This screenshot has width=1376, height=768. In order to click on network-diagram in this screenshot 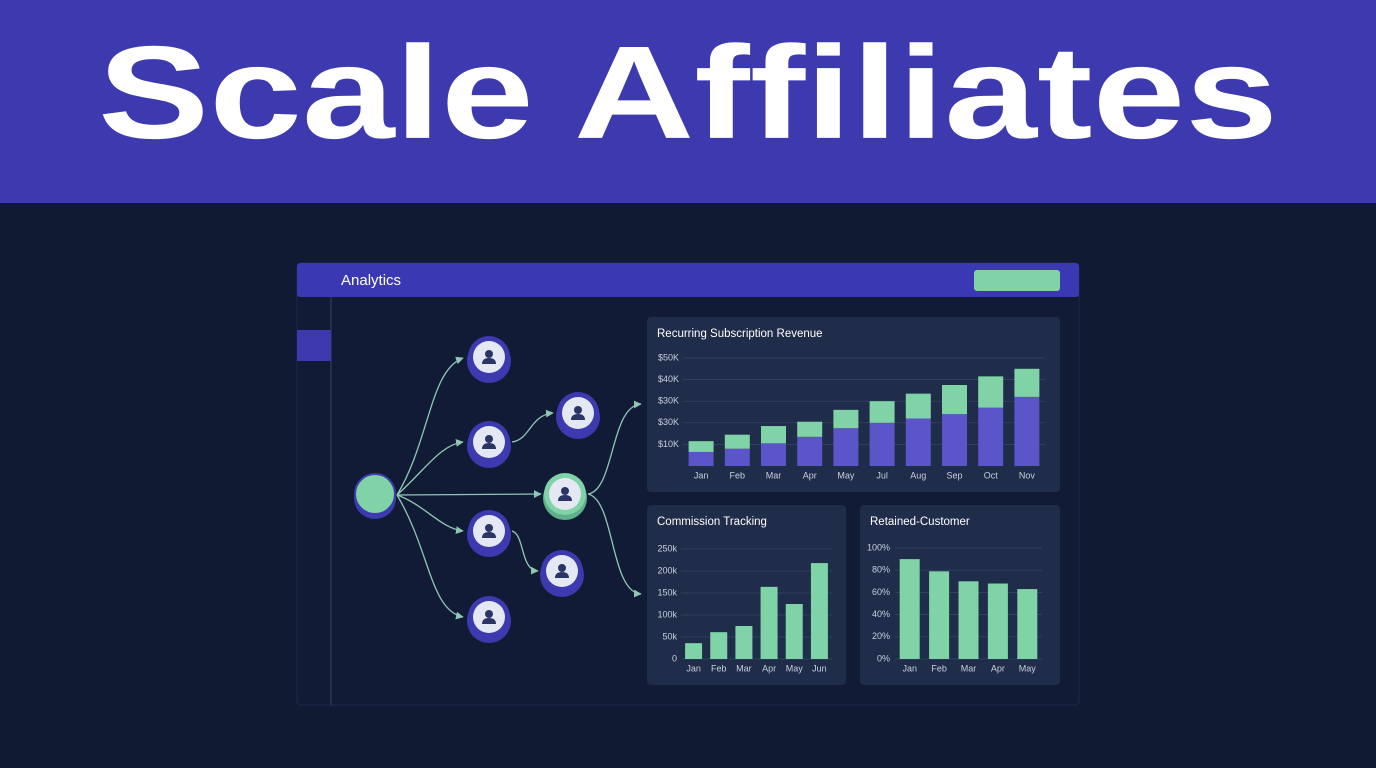, I will do `click(498, 489)`.